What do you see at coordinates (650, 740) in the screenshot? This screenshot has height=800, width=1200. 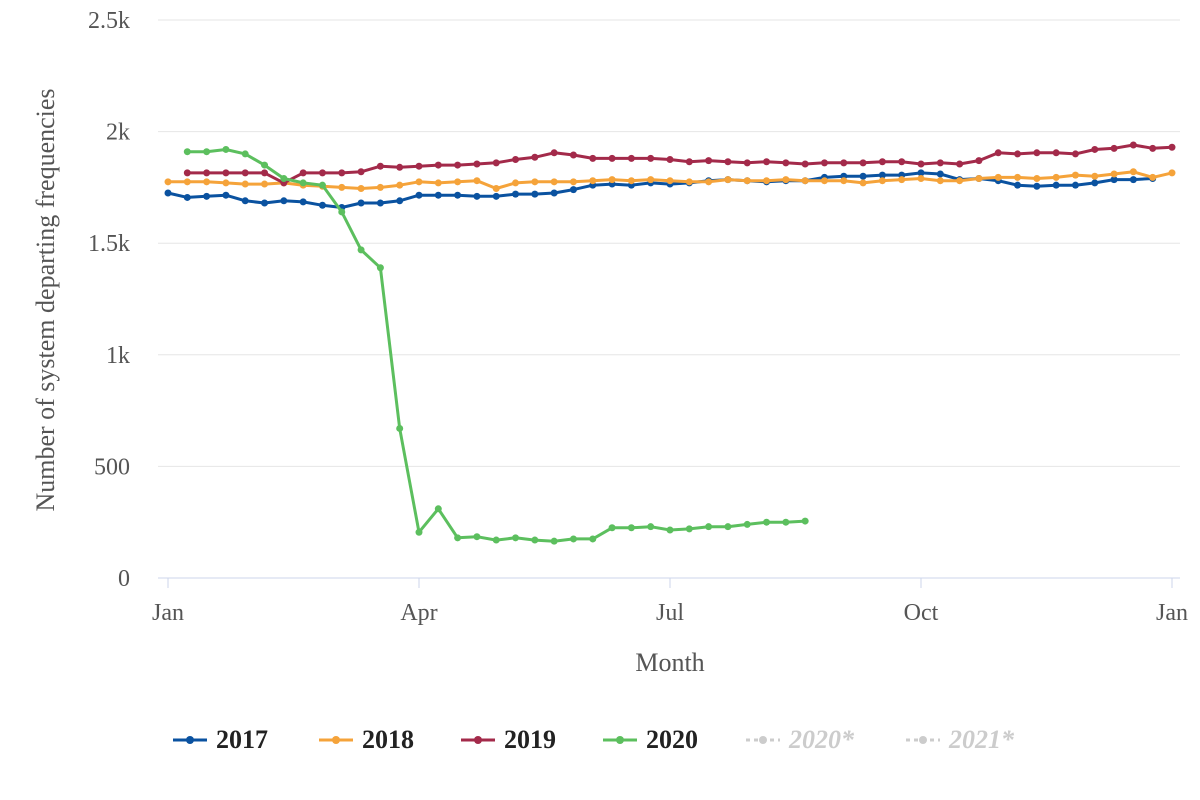 I see `legend-item-2020: 2020` at bounding box center [650, 740].